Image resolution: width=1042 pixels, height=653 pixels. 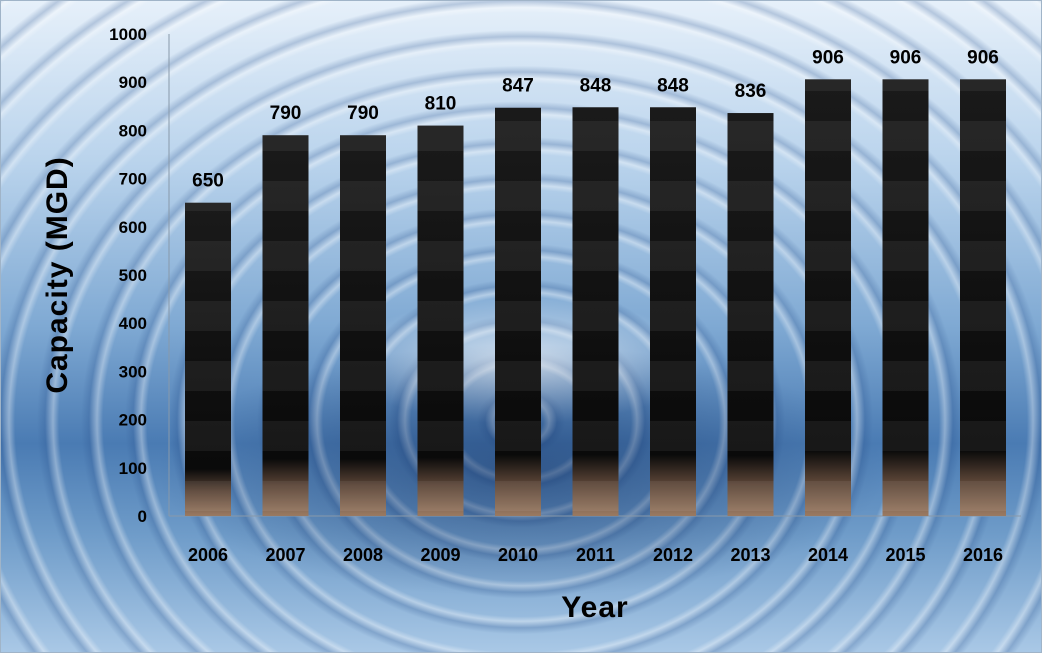 What do you see at coordinates (285, 555) in the screenshot?
I see `x-tick-label: 2007` at bounding box center [285, 555].